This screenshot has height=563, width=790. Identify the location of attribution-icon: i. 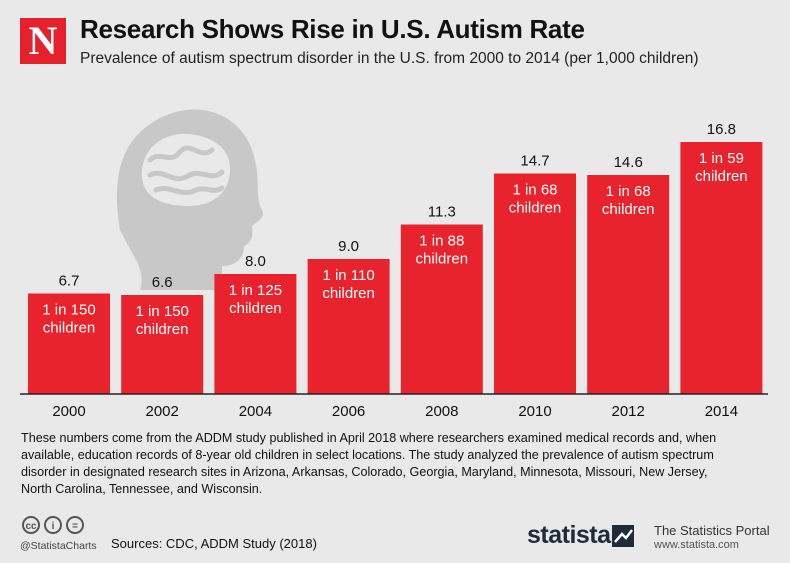
(53, 525).